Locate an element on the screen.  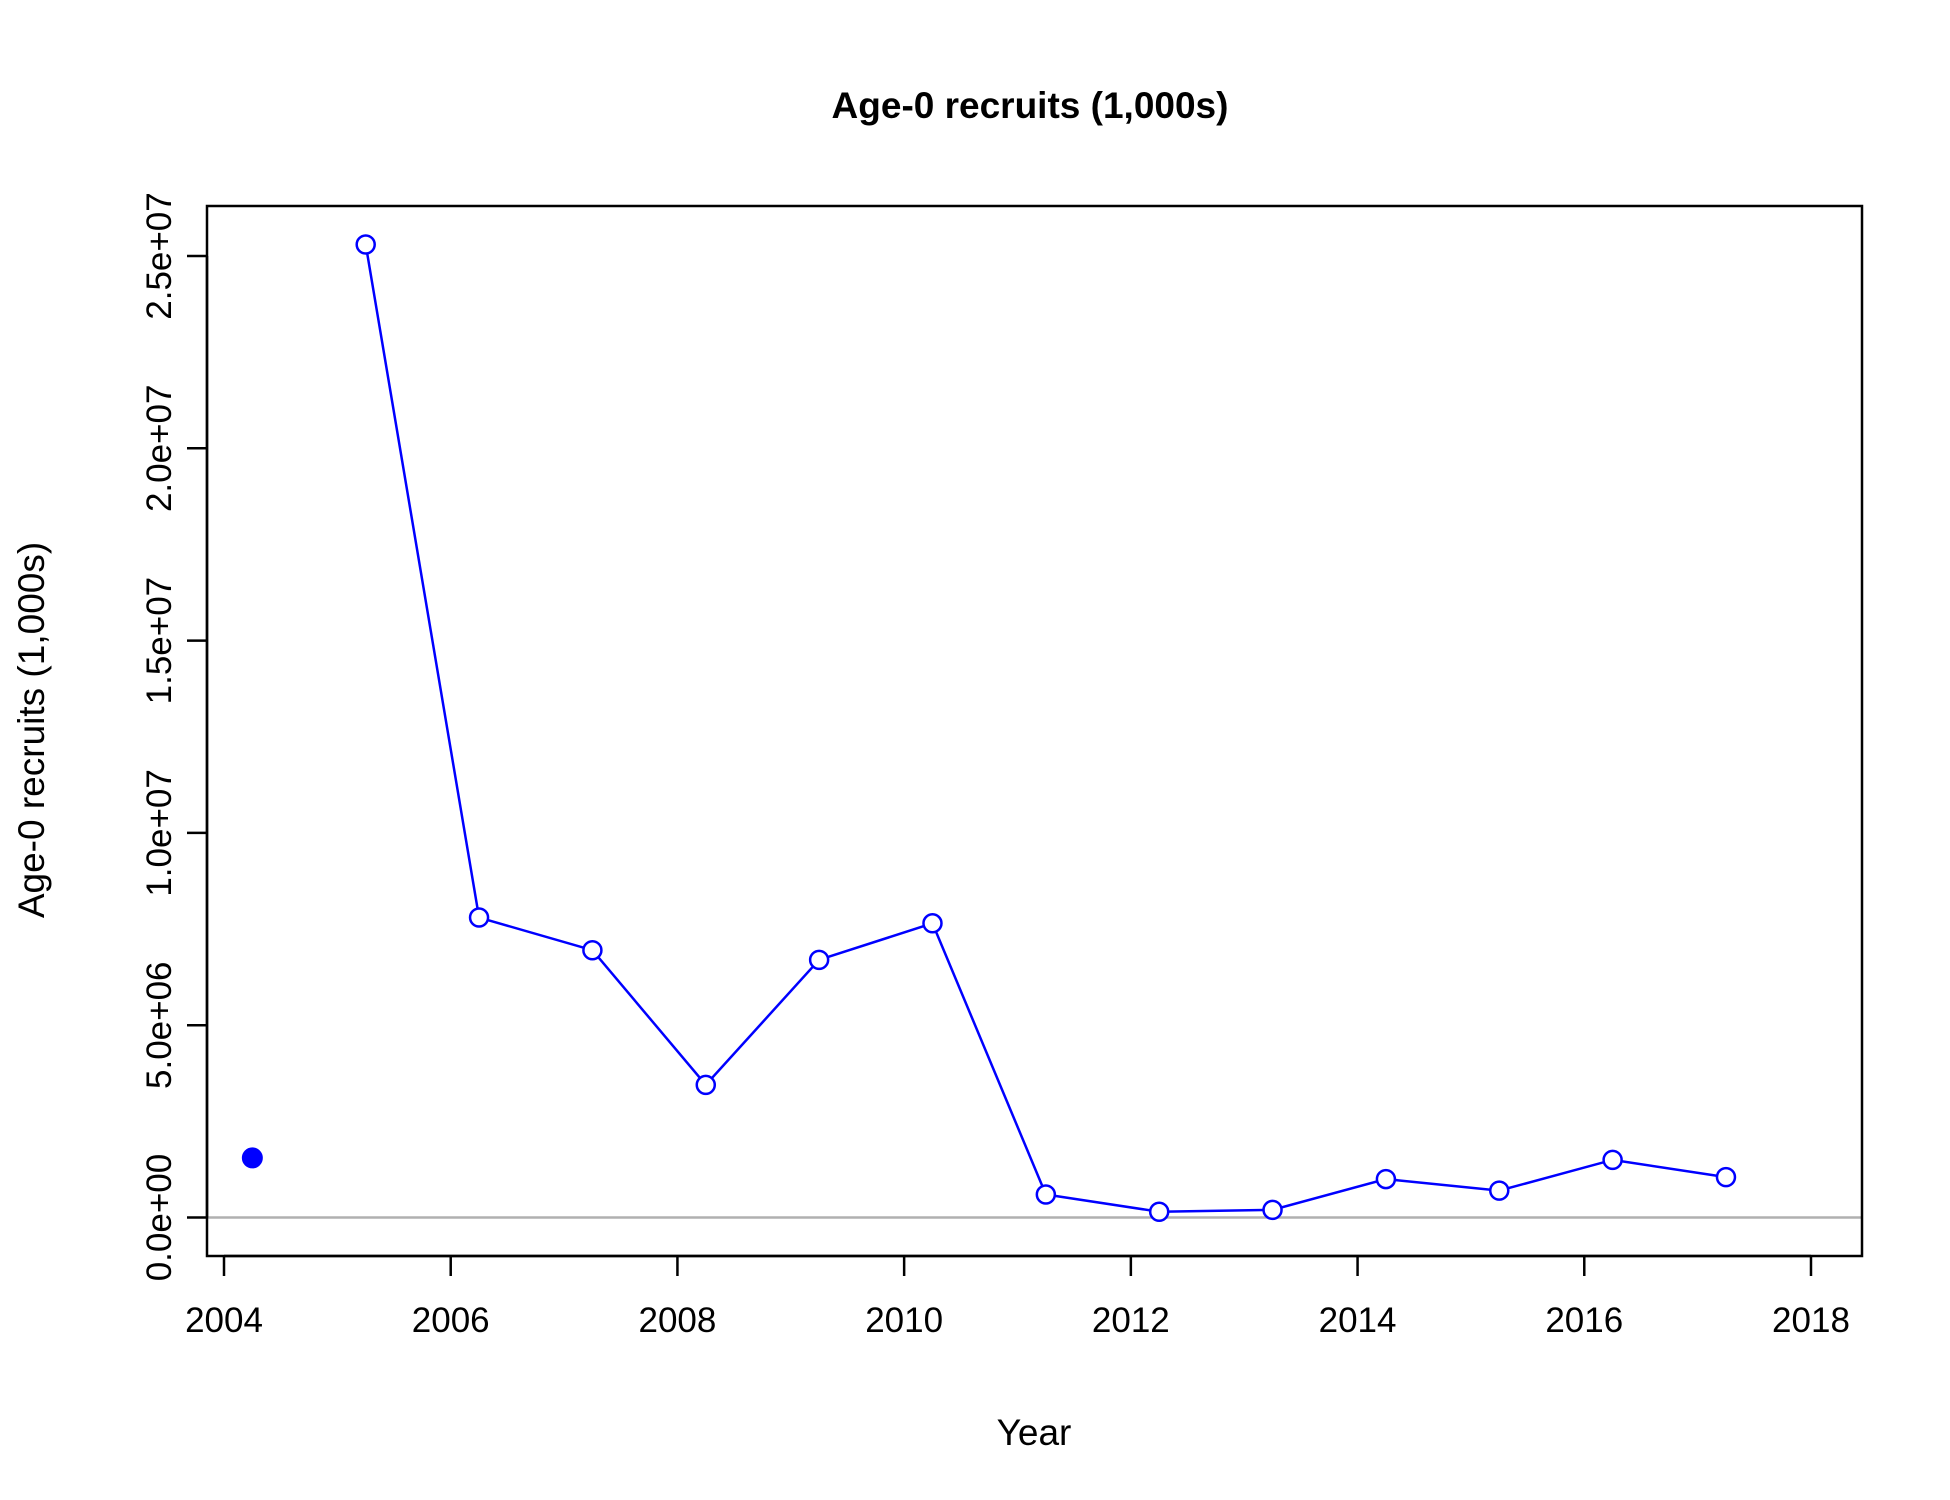
y-tick-label-2: 1.0e+07 is located at coordinates (159, 833).